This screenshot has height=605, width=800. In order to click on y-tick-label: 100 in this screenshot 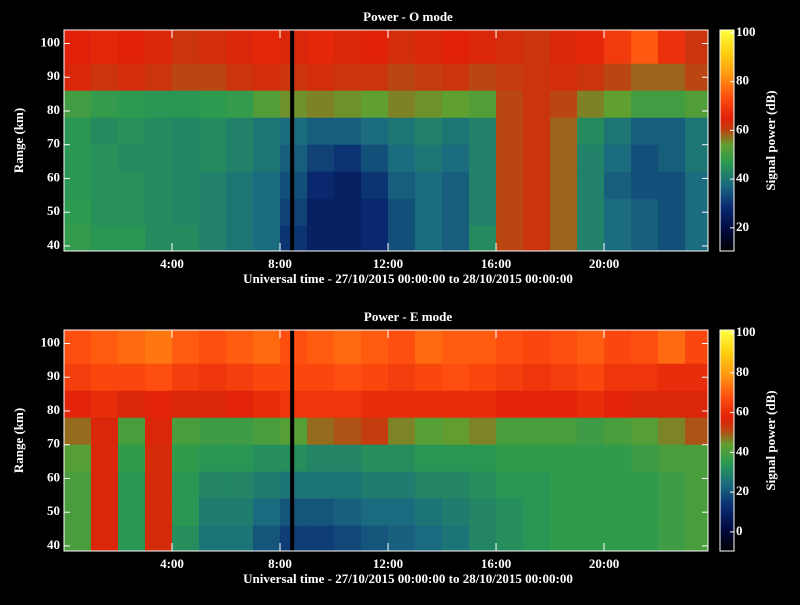, I will do `click(51, 41)`.